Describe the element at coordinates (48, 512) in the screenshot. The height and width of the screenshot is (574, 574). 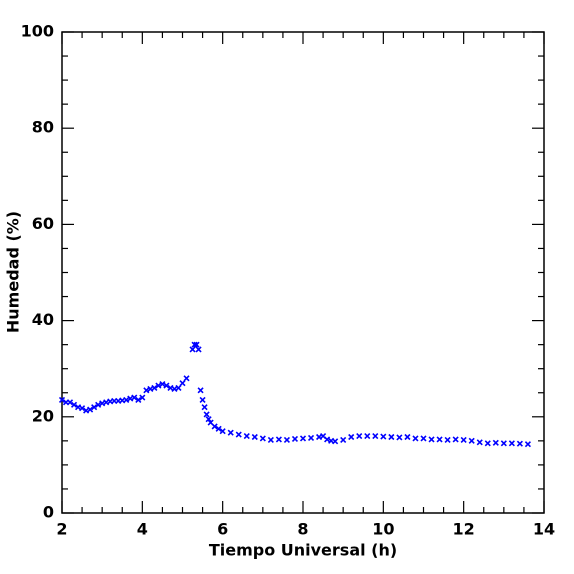
I see `y-tick-label: 0` at that location.